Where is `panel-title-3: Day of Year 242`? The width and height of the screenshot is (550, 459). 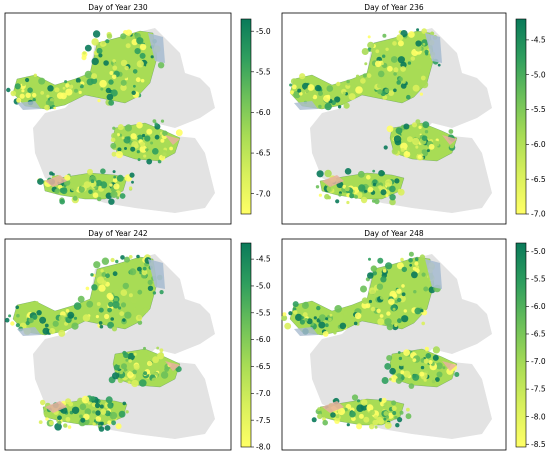 panel-title-3: Day of Year 242 is located at coordinates (118, 233).